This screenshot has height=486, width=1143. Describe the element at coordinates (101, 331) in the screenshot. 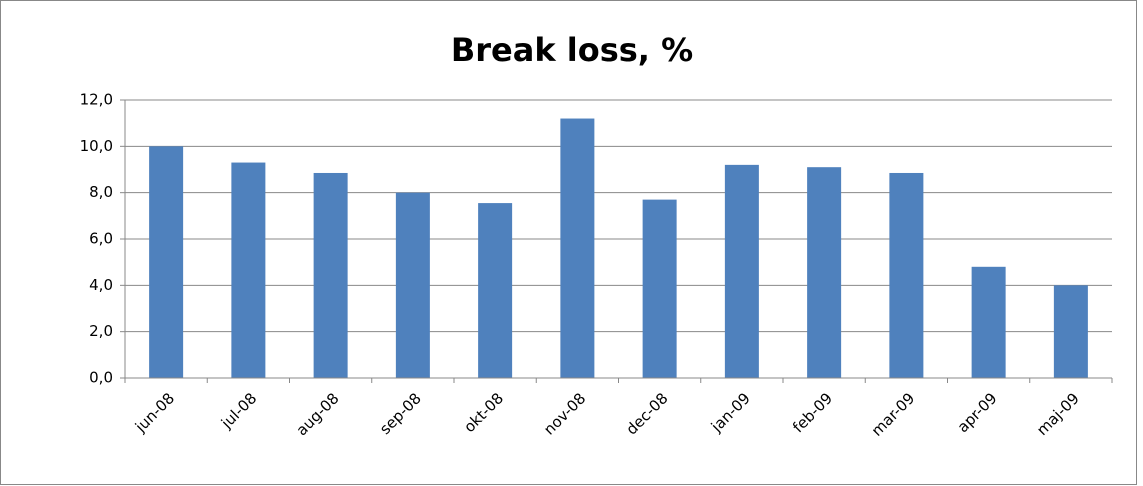

I see `y-tick-label: 2,0` at that location.